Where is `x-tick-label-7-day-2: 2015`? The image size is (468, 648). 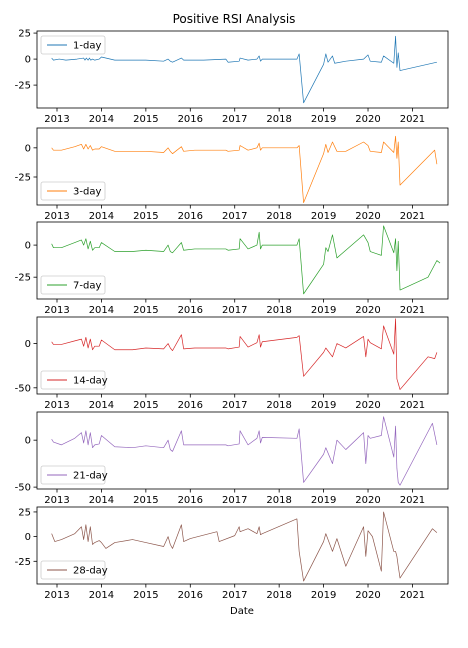
x-tick-label-7-day-2: 2015 is located at coordinates (145, 310).